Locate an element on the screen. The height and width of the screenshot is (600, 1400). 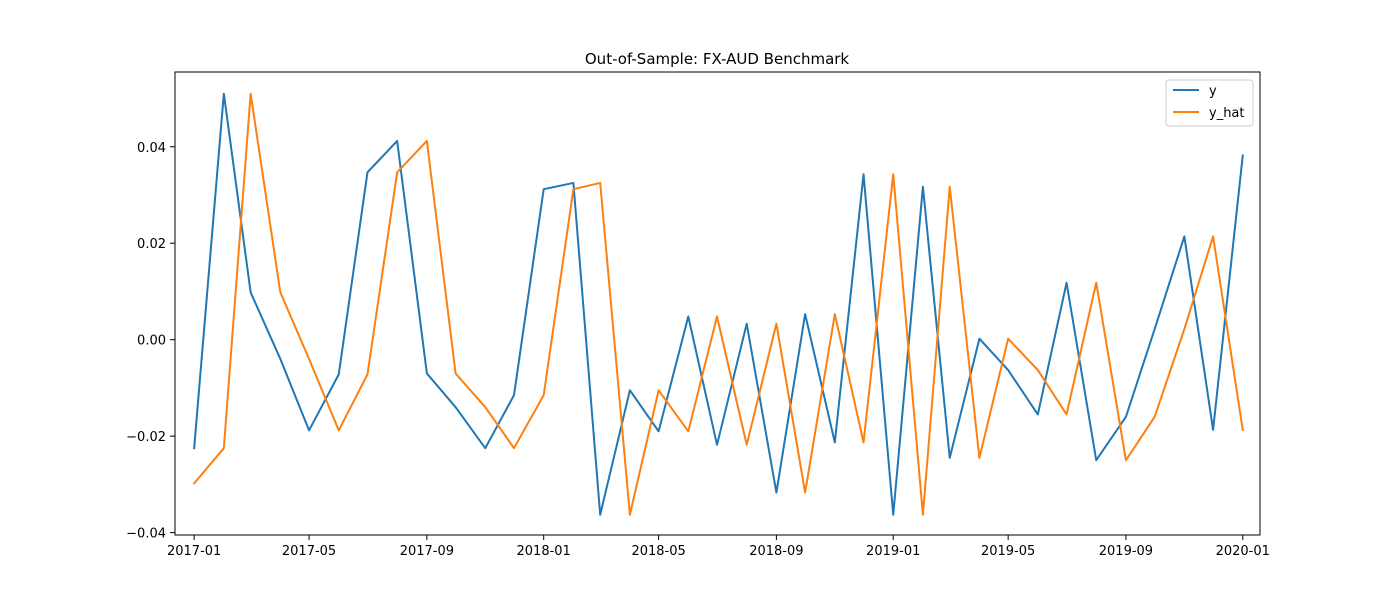
chart-title: Out-of-Sample: FX-AUD Benchmark is located at coordinates (717, 59).